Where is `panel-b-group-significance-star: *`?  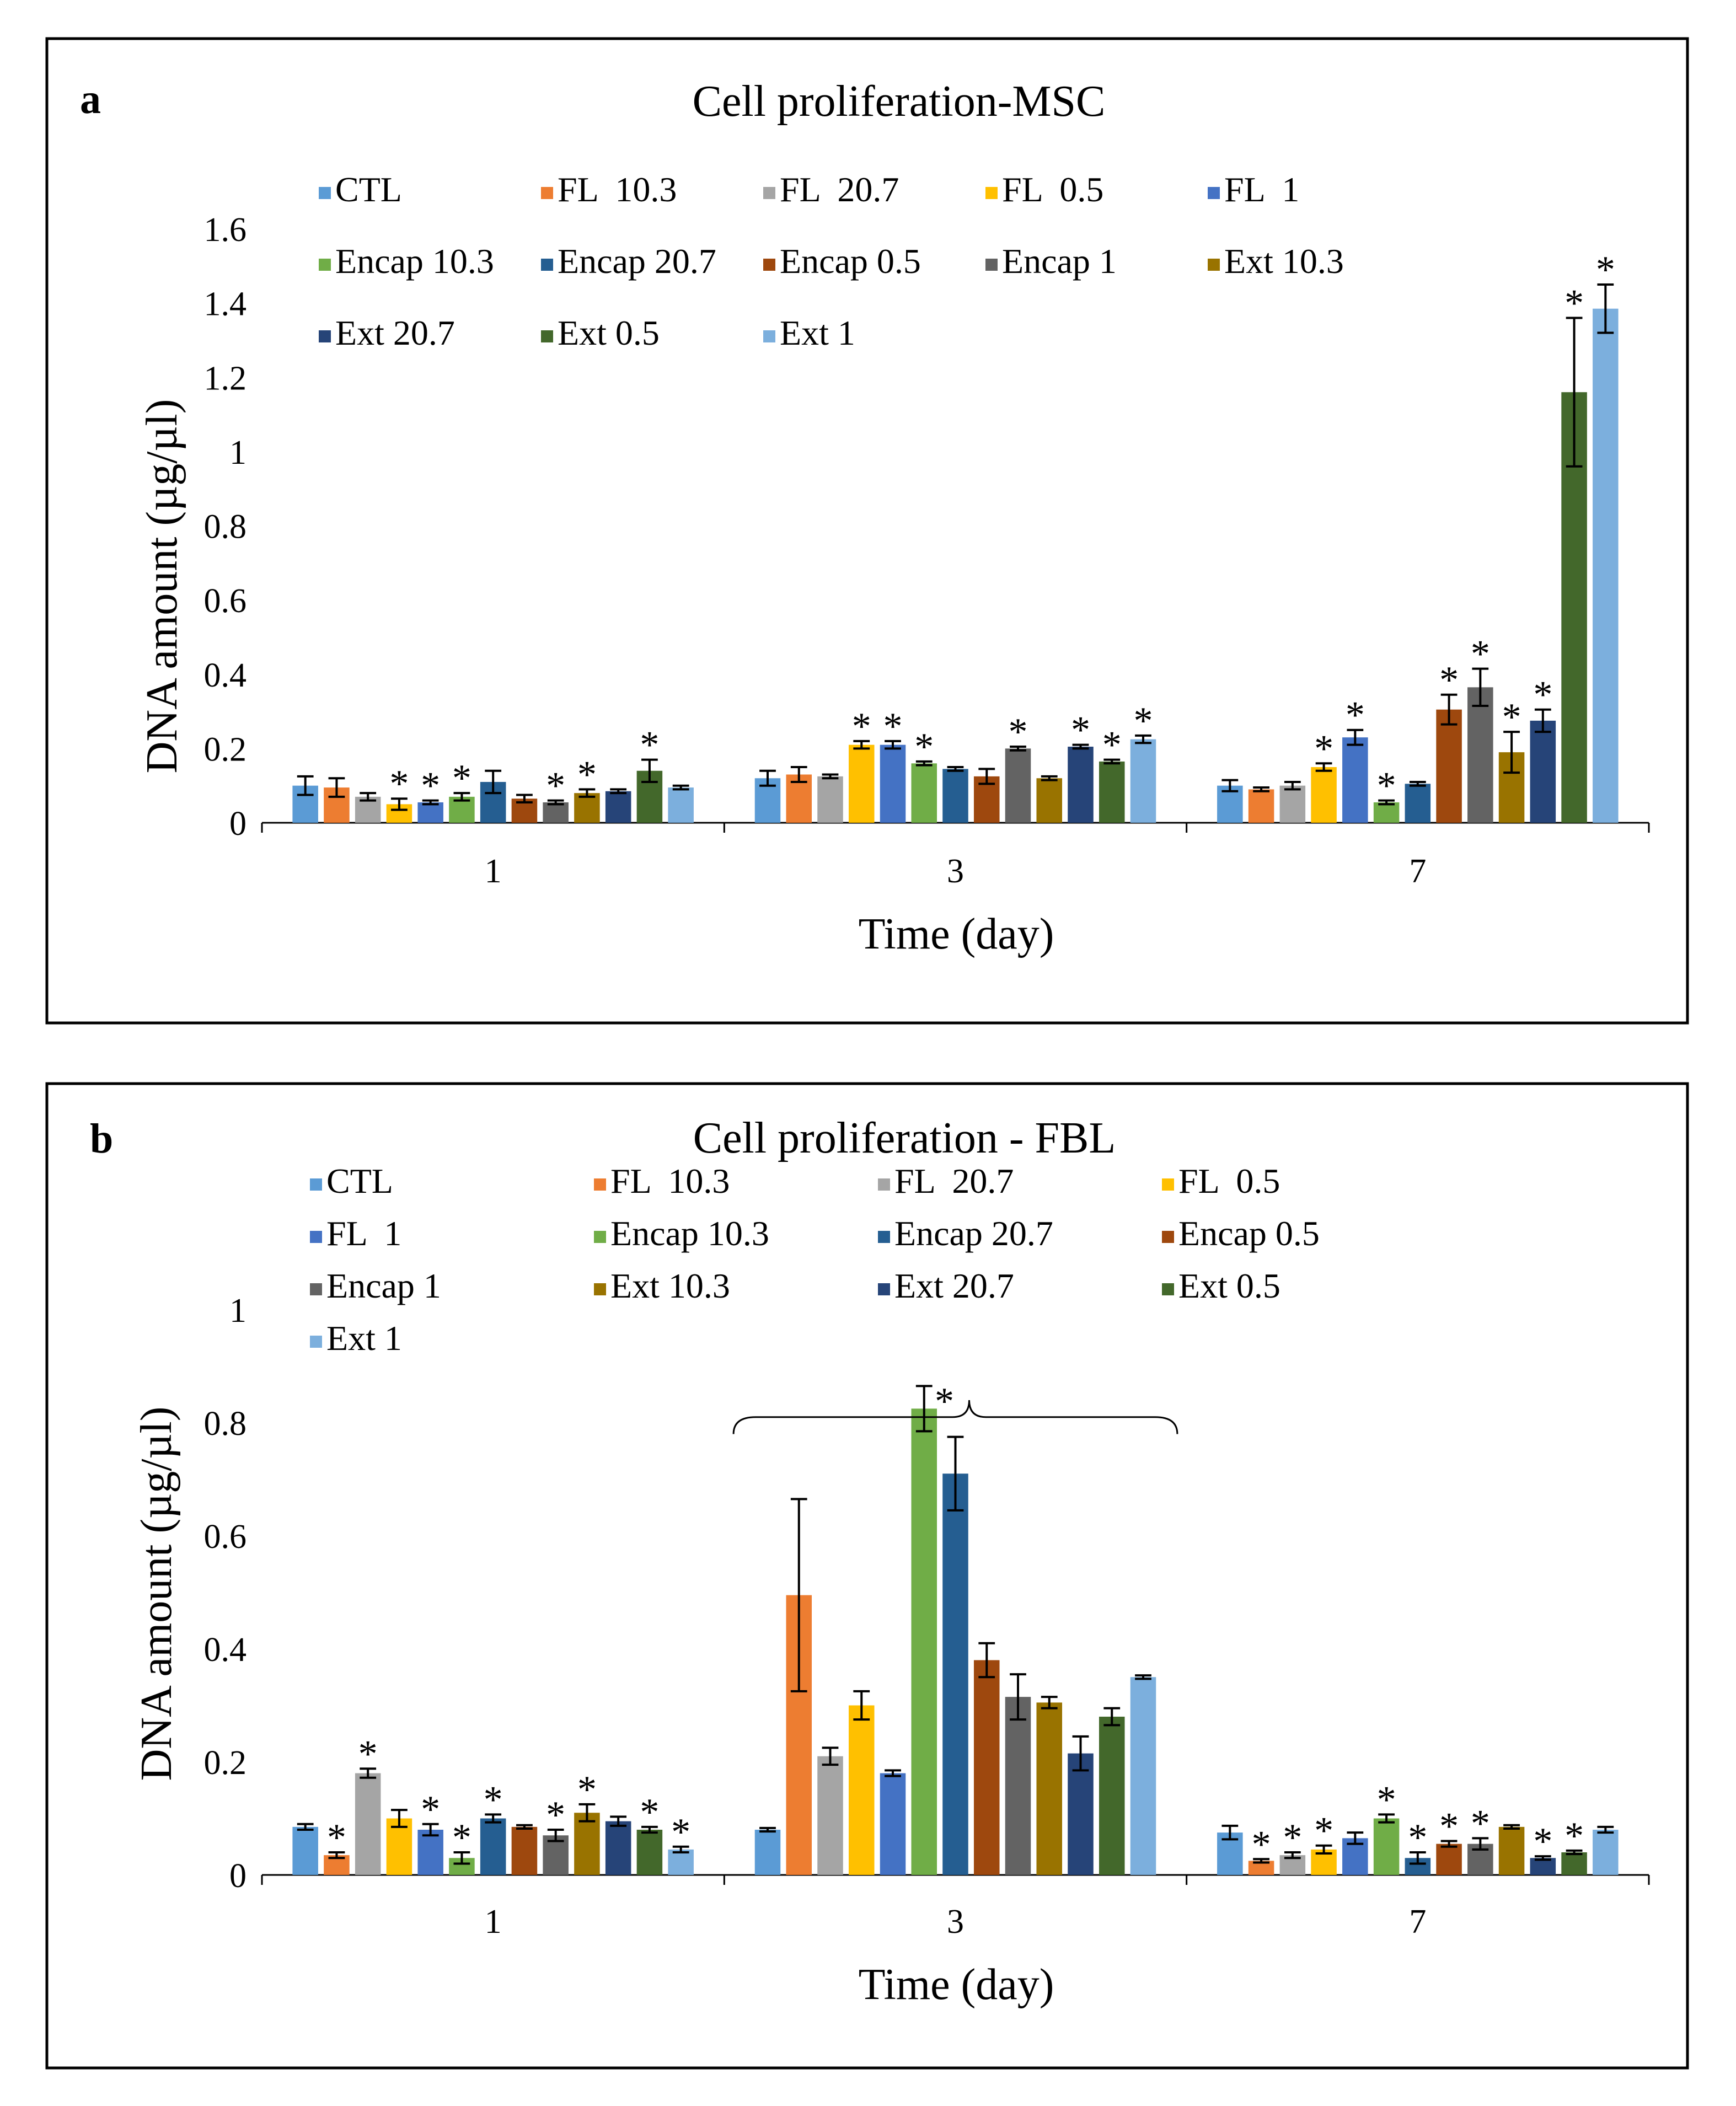
panel-b-group-significance-star: * is located at coordinates (944, 1401).